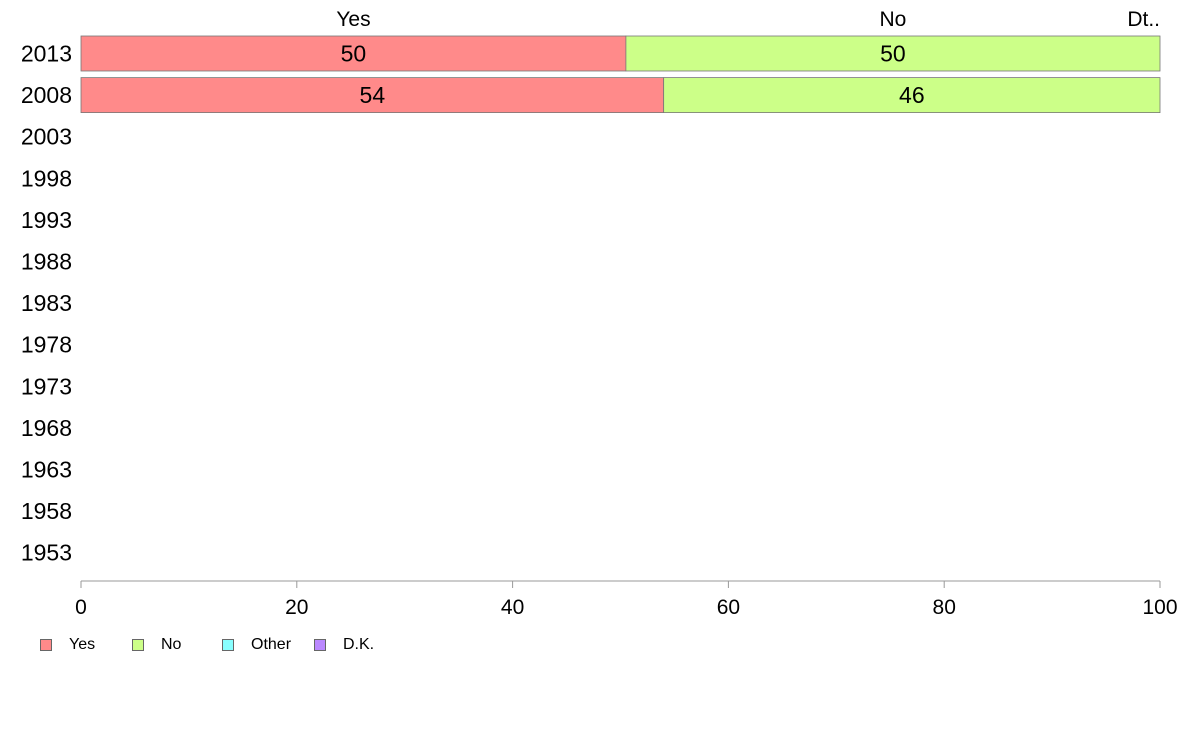 Image resolution: width=1188 pixels, height=736 pixels. What do you see at coordinates (1143, 19) in the screenshot?
I see `top-label-2: Dt..` at bounding box center [1143, 19].